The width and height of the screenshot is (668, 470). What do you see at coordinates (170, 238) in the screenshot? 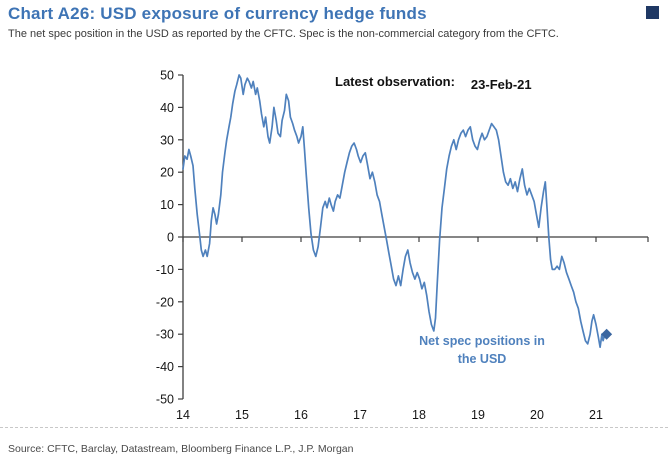
I see `y-tick-label: 0` at bounding box center [170, 238].